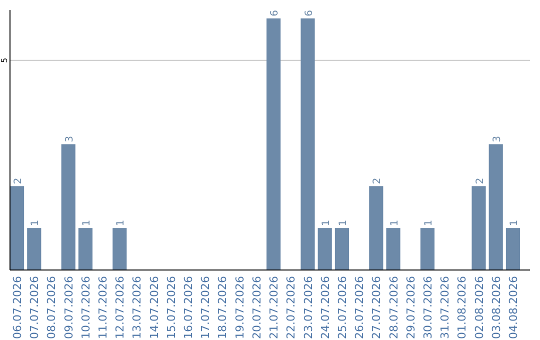  Describe the element at coordinates (342, 307) in the screenshot. I see `x-tick-label: 25.07.2026` at that location.